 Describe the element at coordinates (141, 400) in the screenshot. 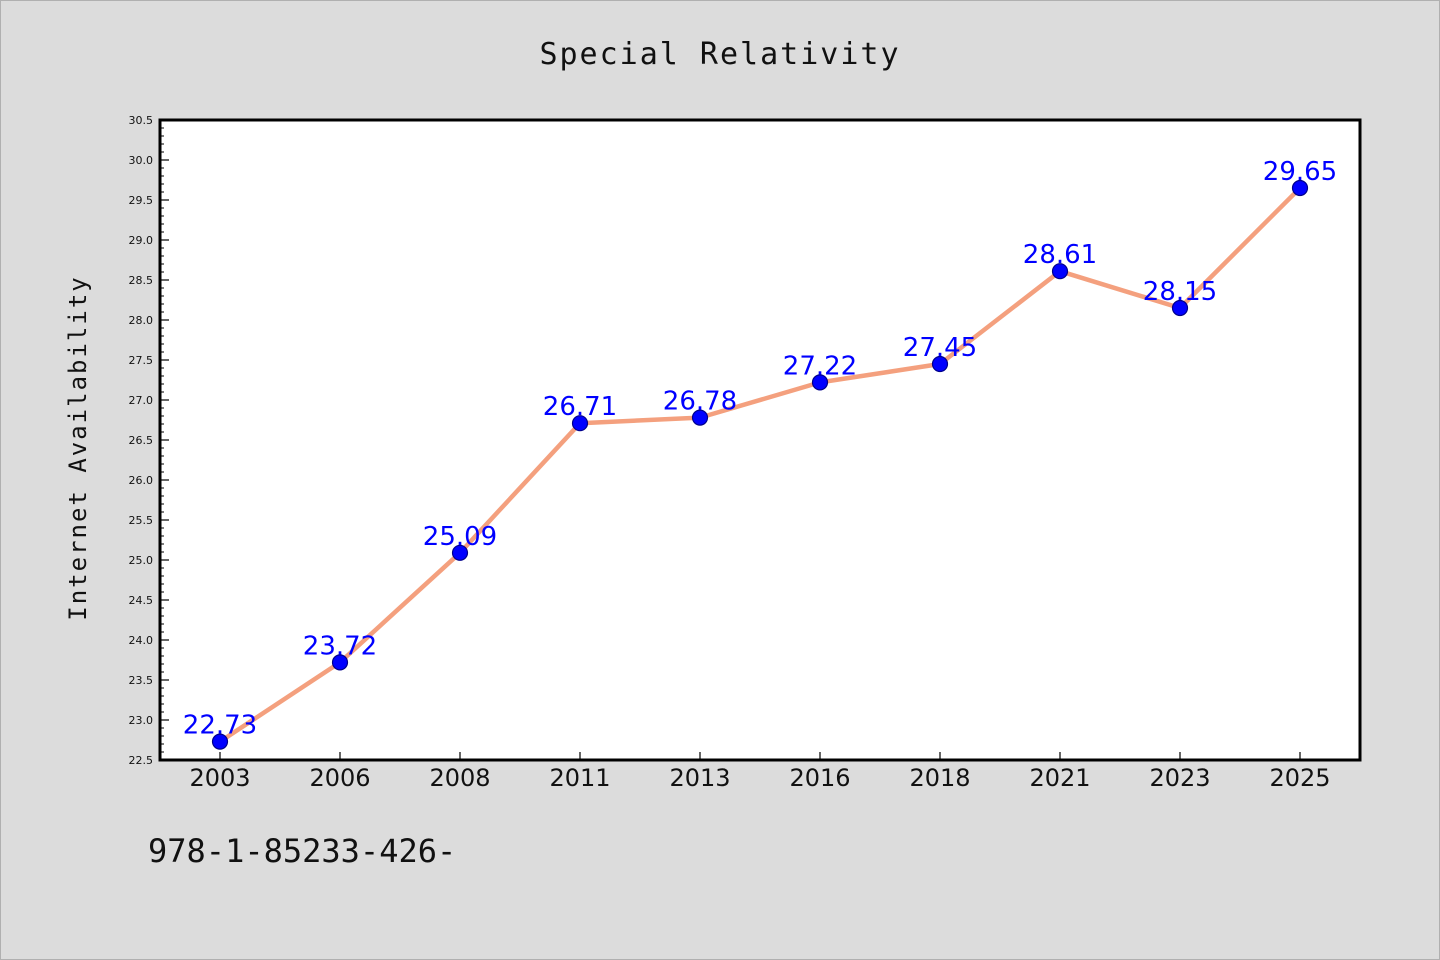

I see `y-tick-label: 27.0` at that location.